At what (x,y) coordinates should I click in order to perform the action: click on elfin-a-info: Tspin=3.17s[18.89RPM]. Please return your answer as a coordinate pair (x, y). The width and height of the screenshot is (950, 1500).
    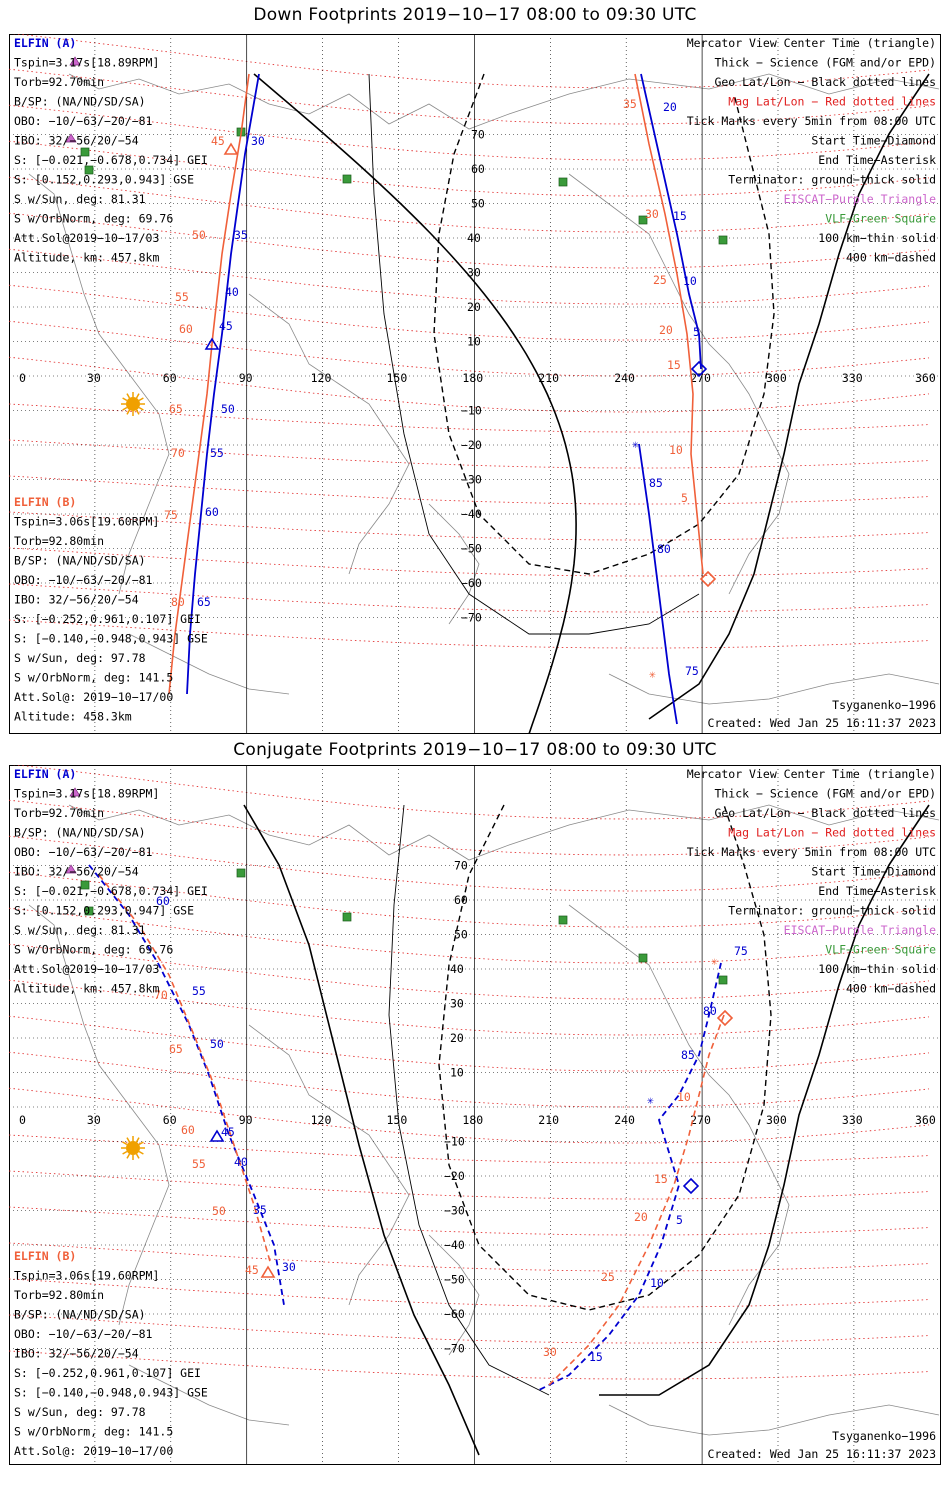
    Looking at the image, I should click on (86, 794).